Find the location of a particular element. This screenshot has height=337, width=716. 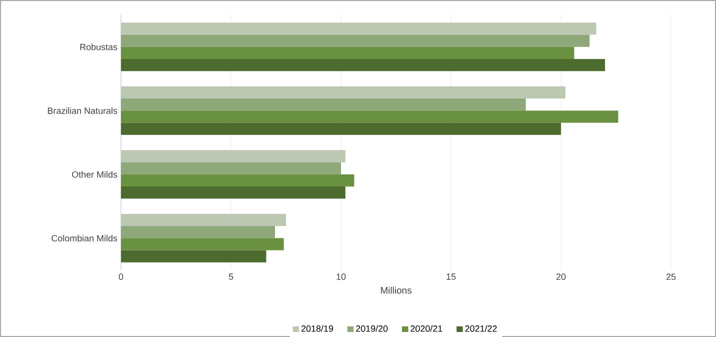

legend-label: 2018/19 is located at coordinates (317, 328).